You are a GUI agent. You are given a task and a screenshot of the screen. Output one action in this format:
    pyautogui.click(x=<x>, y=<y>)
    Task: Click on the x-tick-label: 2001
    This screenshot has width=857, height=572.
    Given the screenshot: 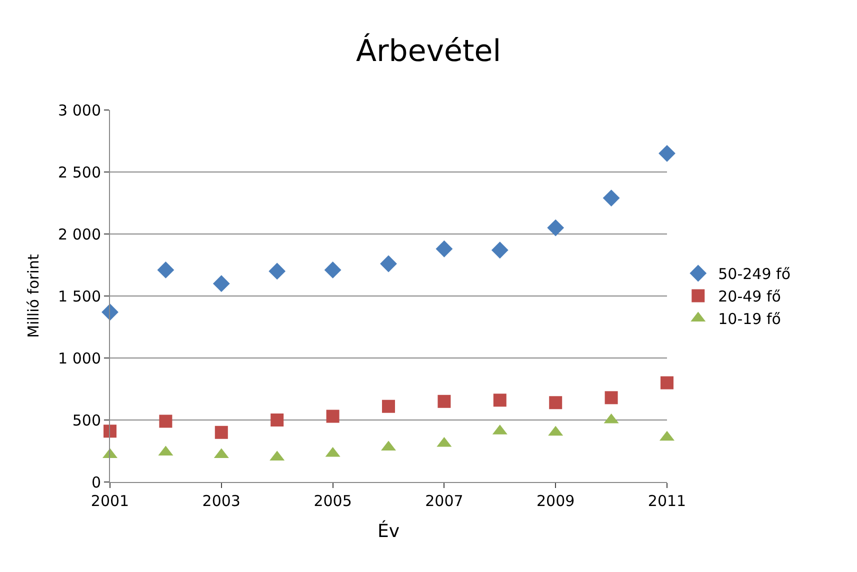 What is the action you would take?
    pyautogui.click(x=110, y=501)
    